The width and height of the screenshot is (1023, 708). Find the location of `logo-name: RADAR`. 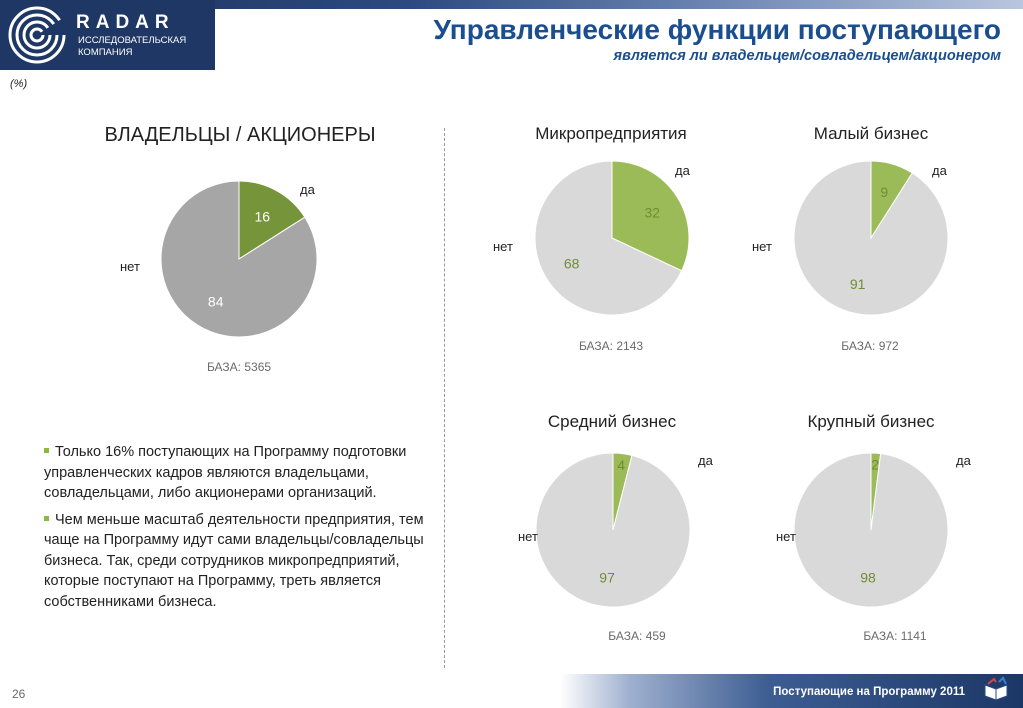

logo-name: RADAR is located at coordinates (125, 22).